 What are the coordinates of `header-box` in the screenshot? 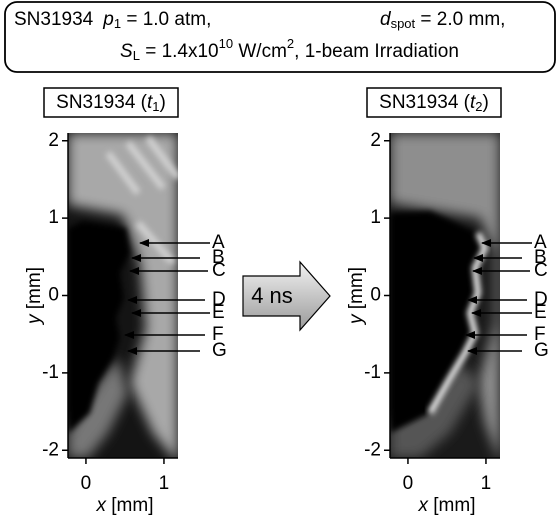 It's located at (280, 37).